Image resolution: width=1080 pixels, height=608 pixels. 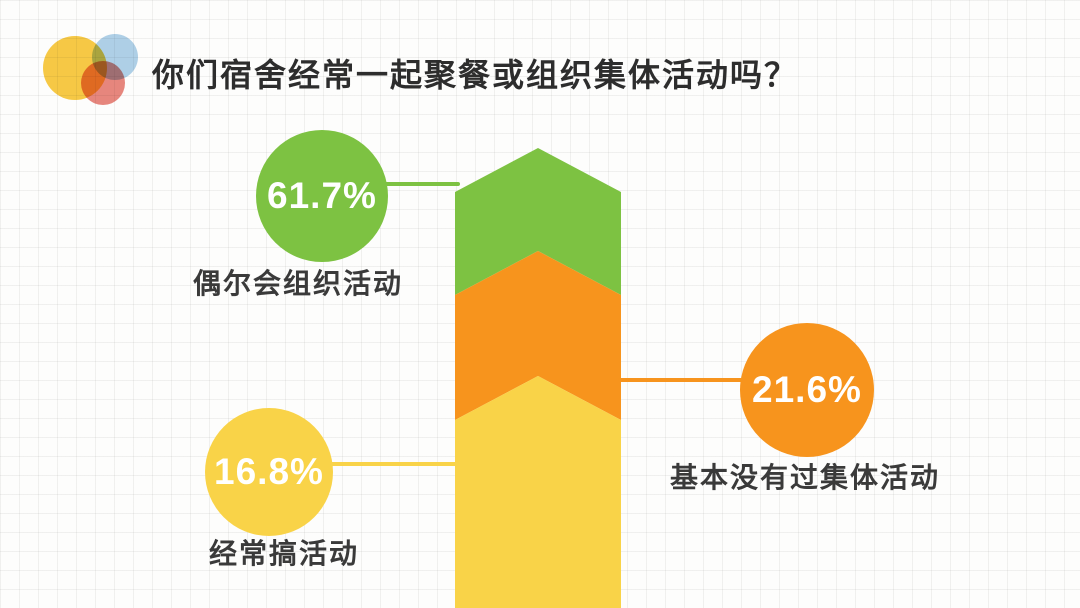 I want to click on yellow-value-bubble: 16.8%, so click(x=269, y=472).